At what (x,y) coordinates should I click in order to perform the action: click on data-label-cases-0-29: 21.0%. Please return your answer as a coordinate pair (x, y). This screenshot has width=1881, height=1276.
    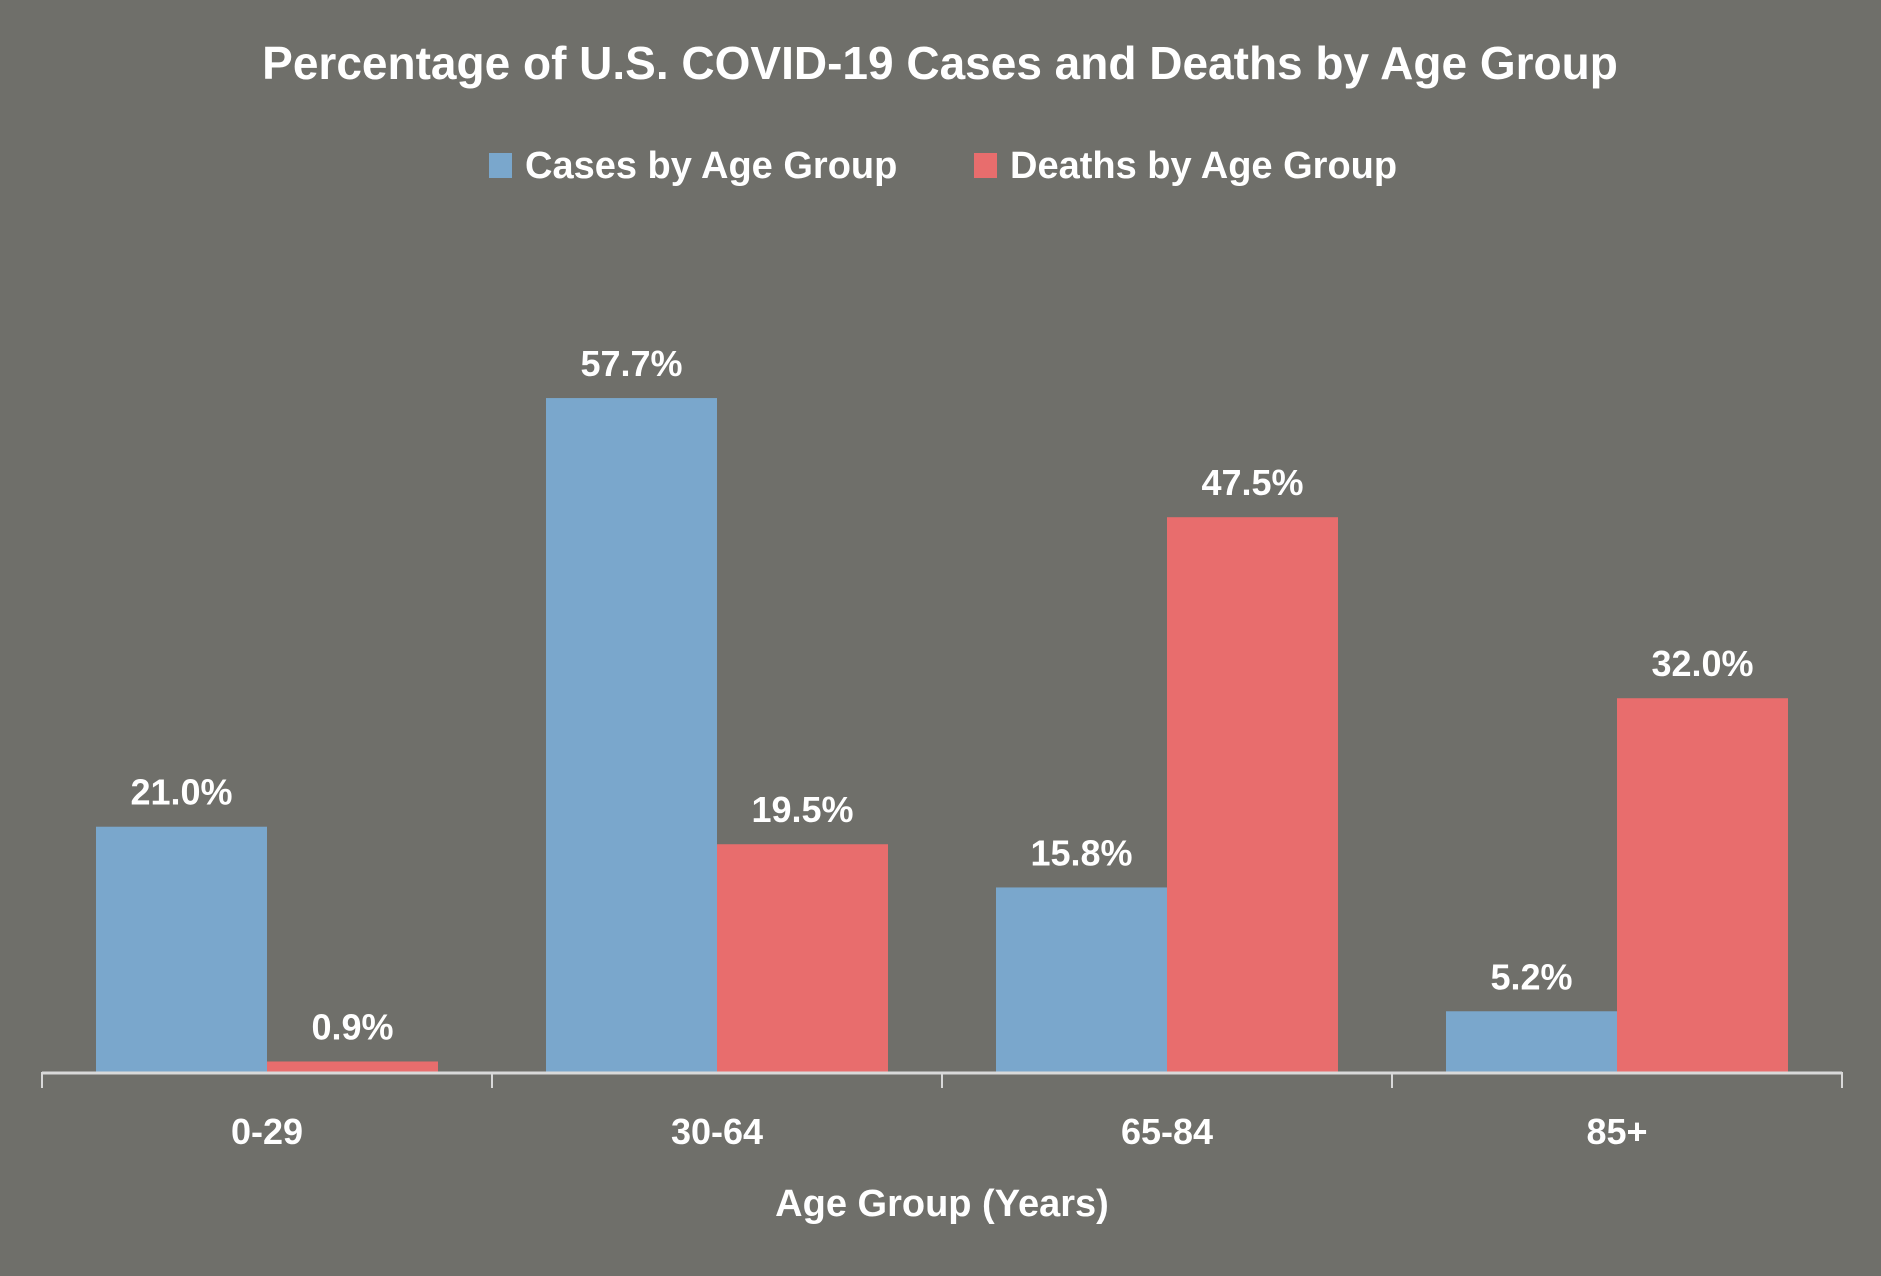
    Looking at the image, I should click on (181, 792).